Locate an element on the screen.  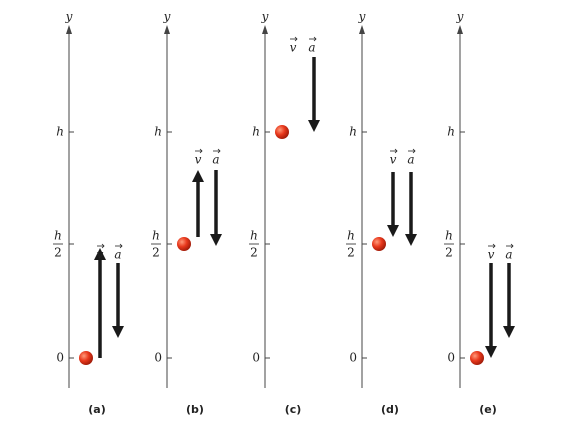
panel-caption: (d) is located at coordinates (390, 409).